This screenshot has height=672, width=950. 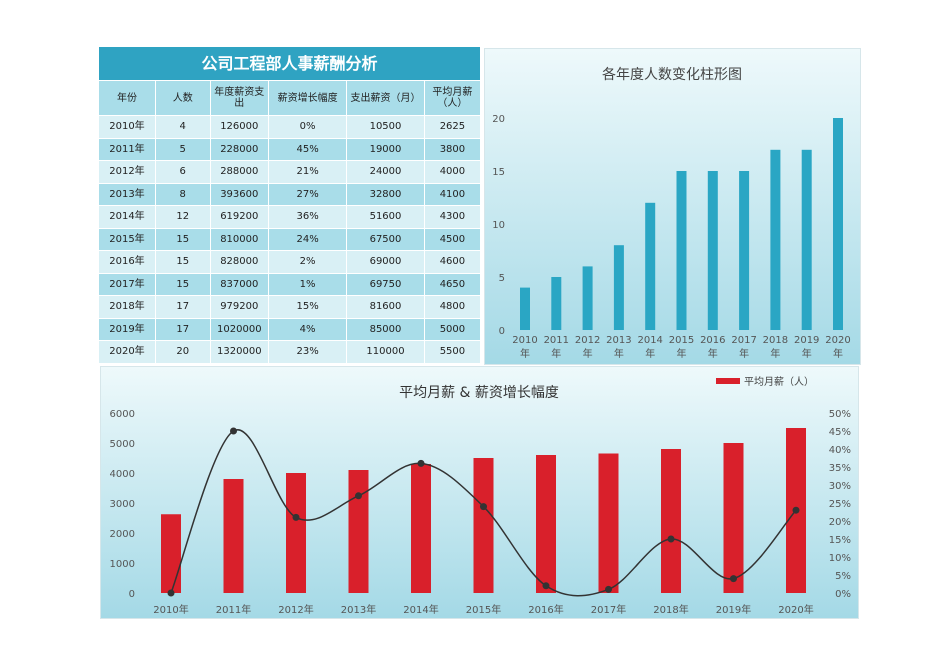 I want to click on x-tick-label: 2016年, so click(x=545, y=609).